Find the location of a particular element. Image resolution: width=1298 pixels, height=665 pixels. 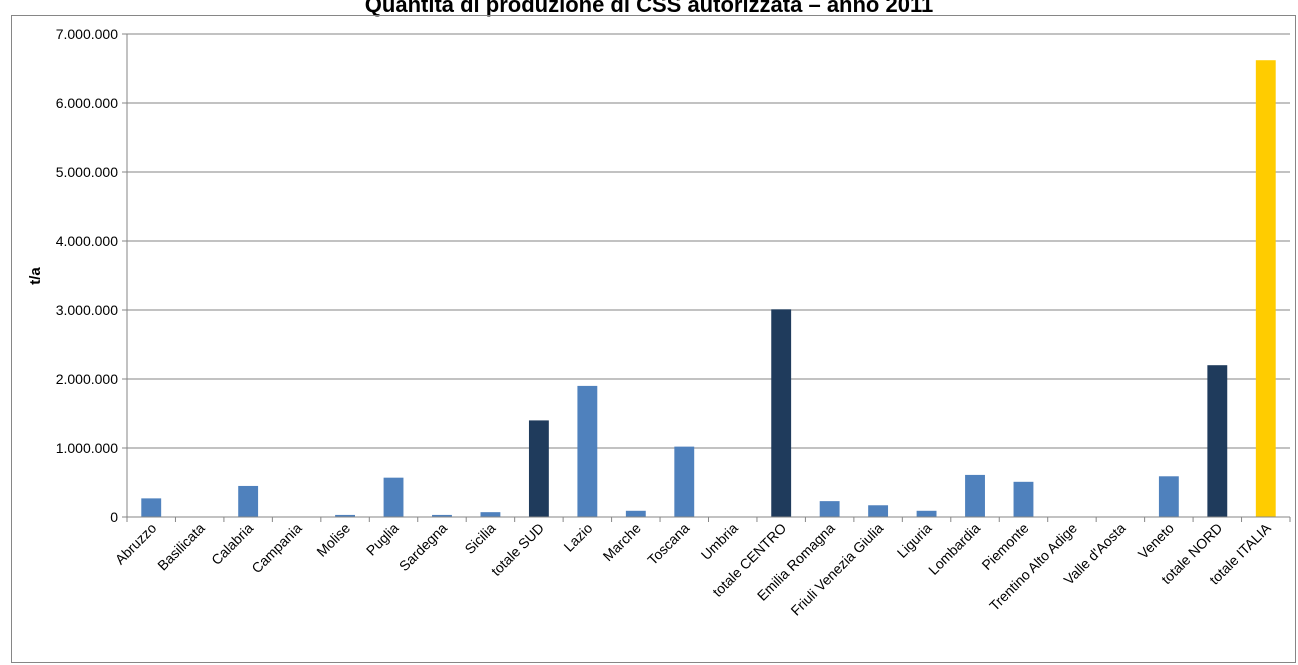

x-tick-label: Lombardia is located at coordinates (954, 549).